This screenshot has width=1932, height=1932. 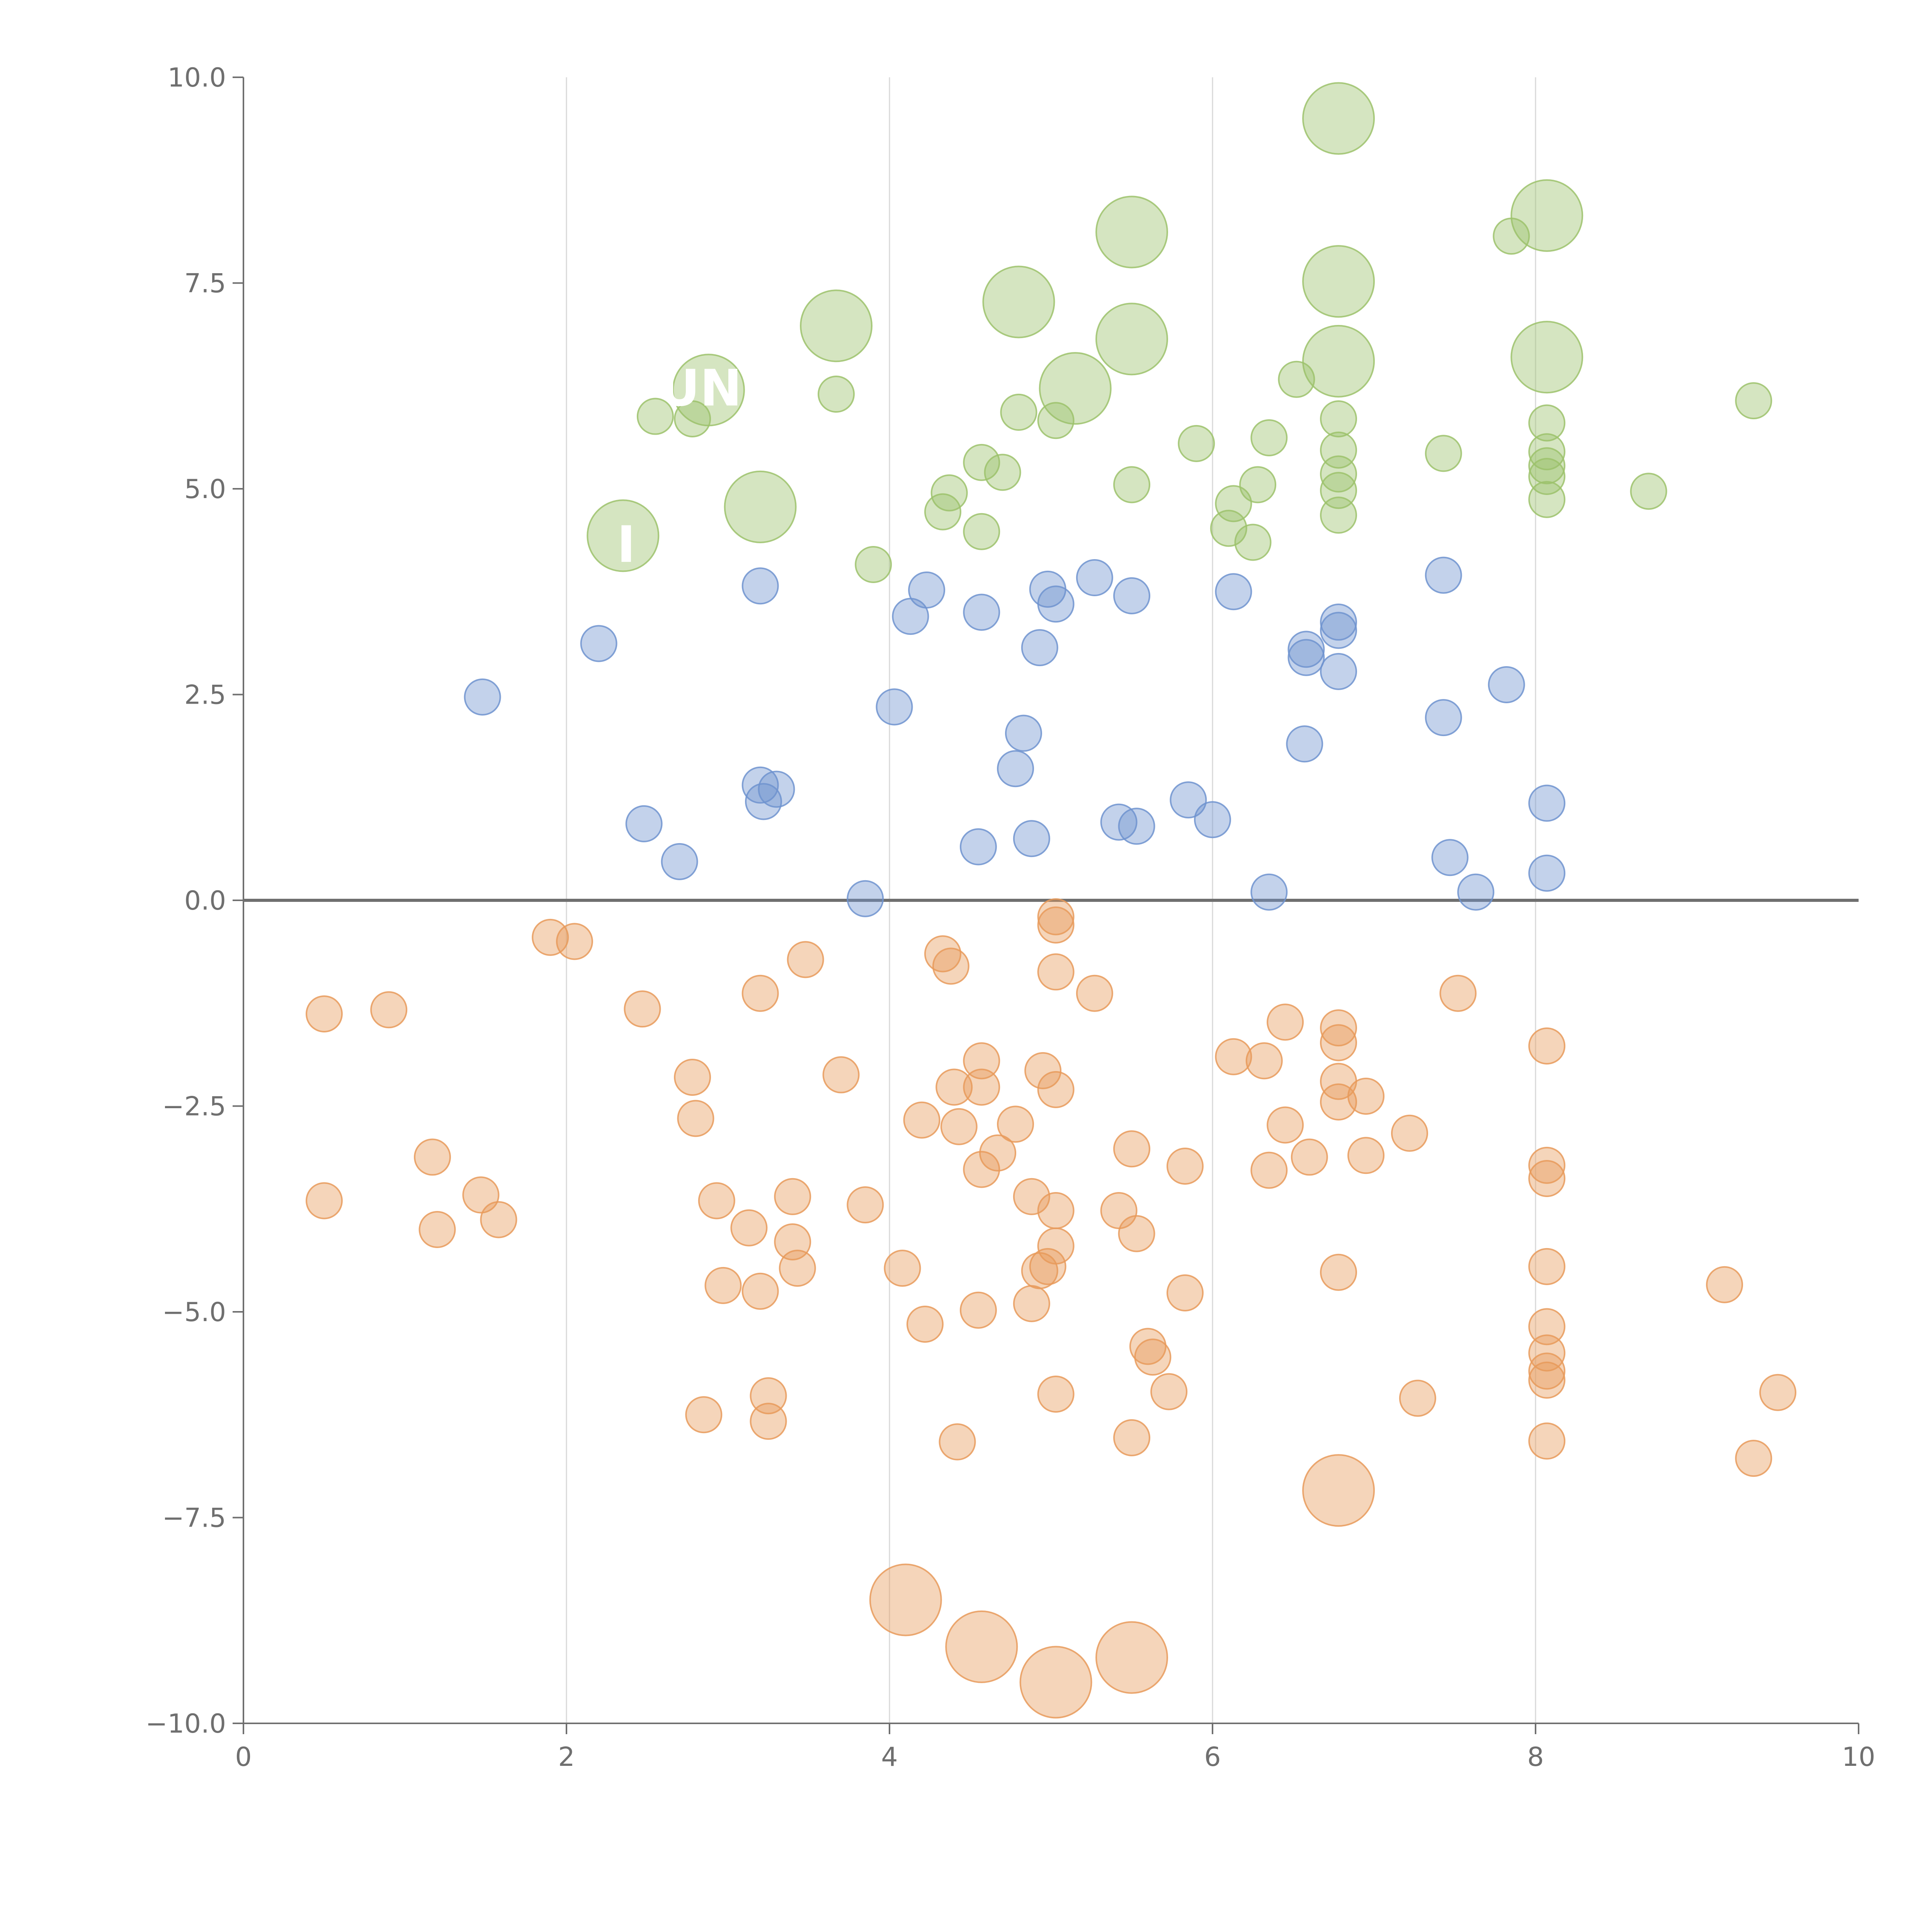 What do you see at coordinates (205, 901) in the screenshot?
I see `y-tick-label: 0.0` at bounding box center [205, 901].